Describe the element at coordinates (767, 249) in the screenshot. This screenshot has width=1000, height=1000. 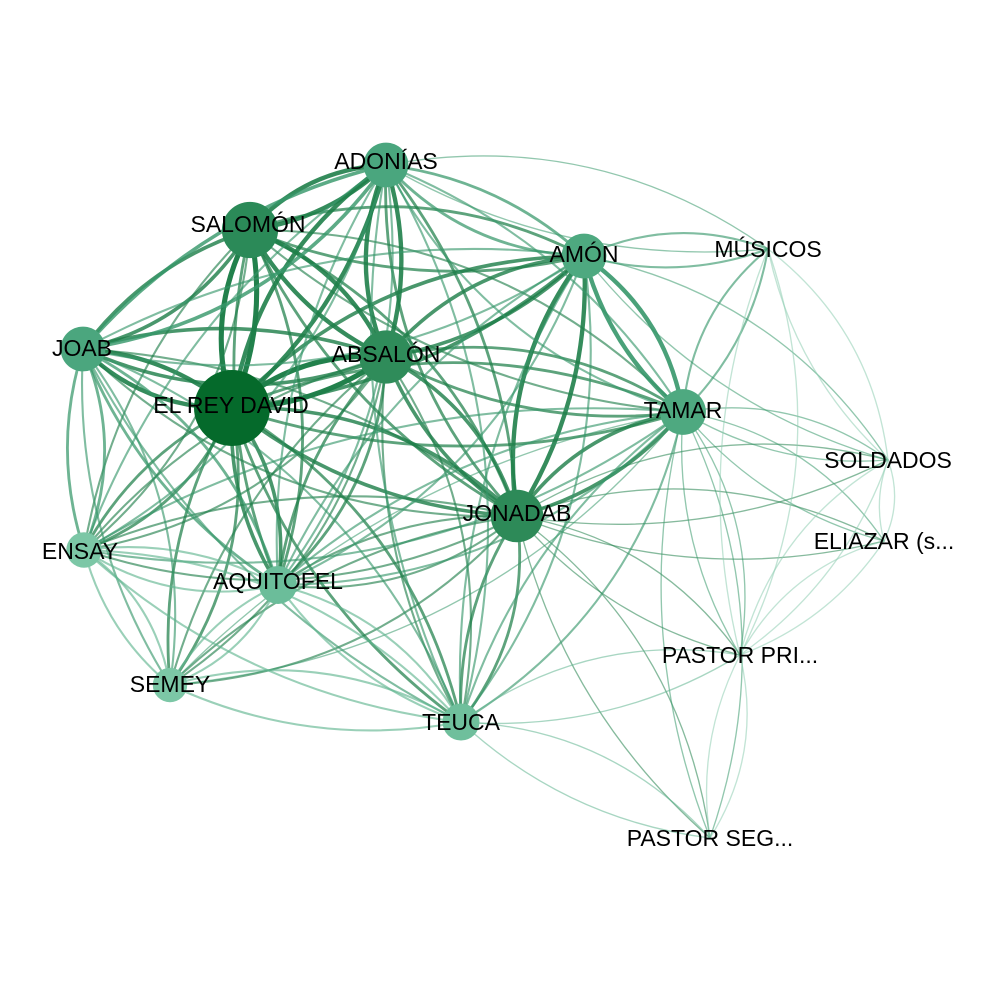
I see `node-label-musicos: MÚSICOS` at that location.